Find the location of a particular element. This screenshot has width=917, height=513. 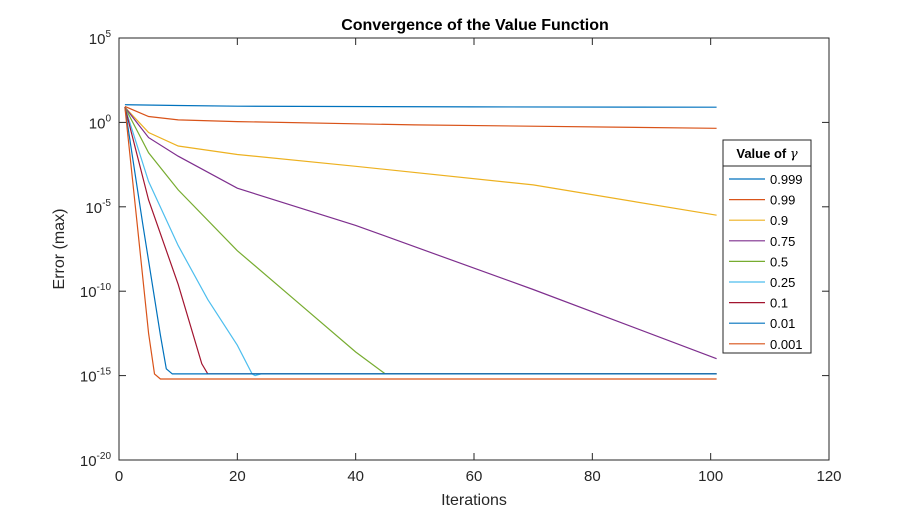

legend-title-symbol: γ is located at coordinates (794, 154).